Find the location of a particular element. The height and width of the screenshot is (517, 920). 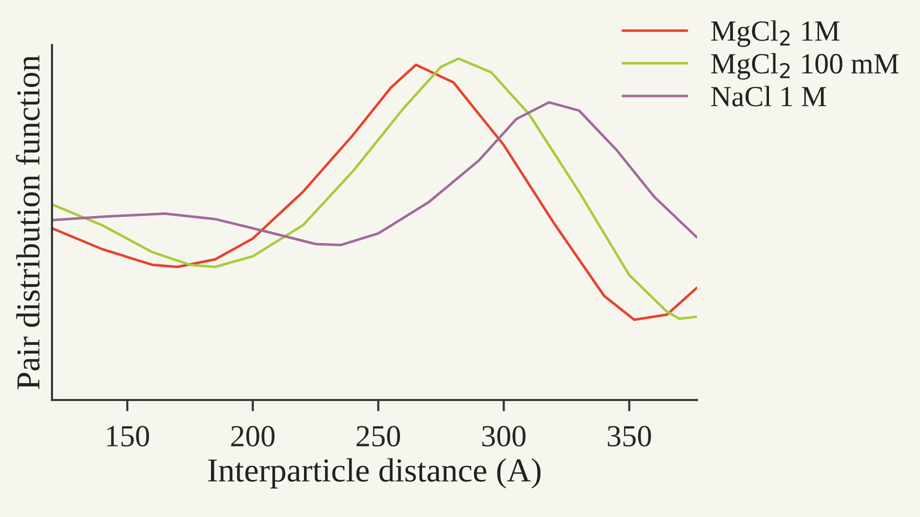

legend-label: MgCl$_{2}$ 1M is located at coordinates (775, 33).